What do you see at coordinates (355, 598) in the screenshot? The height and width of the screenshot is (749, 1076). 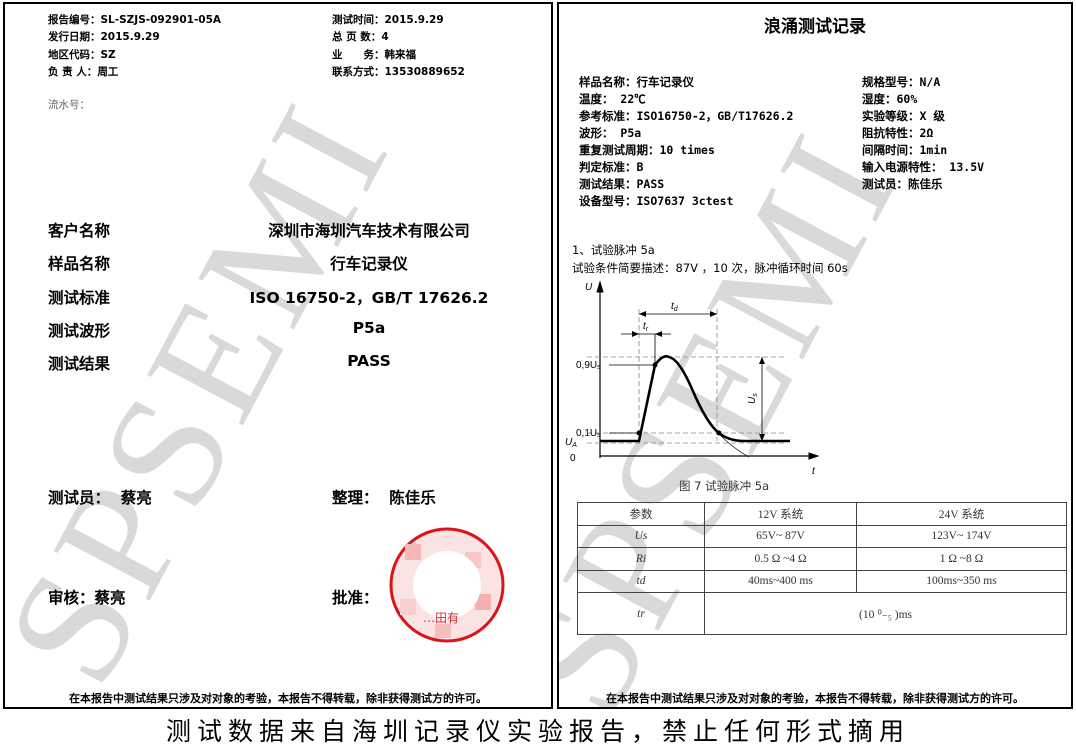 I see `approver: 批准：` at bounding box center [355, 598].